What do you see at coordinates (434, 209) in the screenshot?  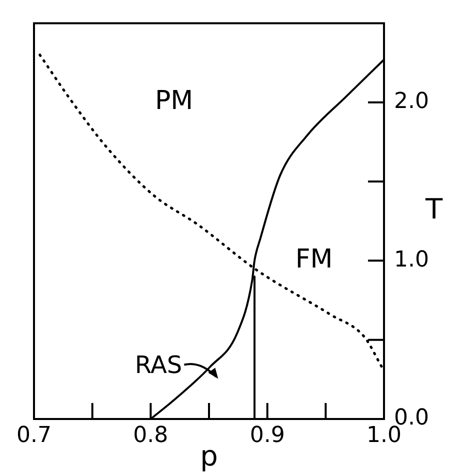 I see `y-axis-title: T` at bounding box center [434, 209].